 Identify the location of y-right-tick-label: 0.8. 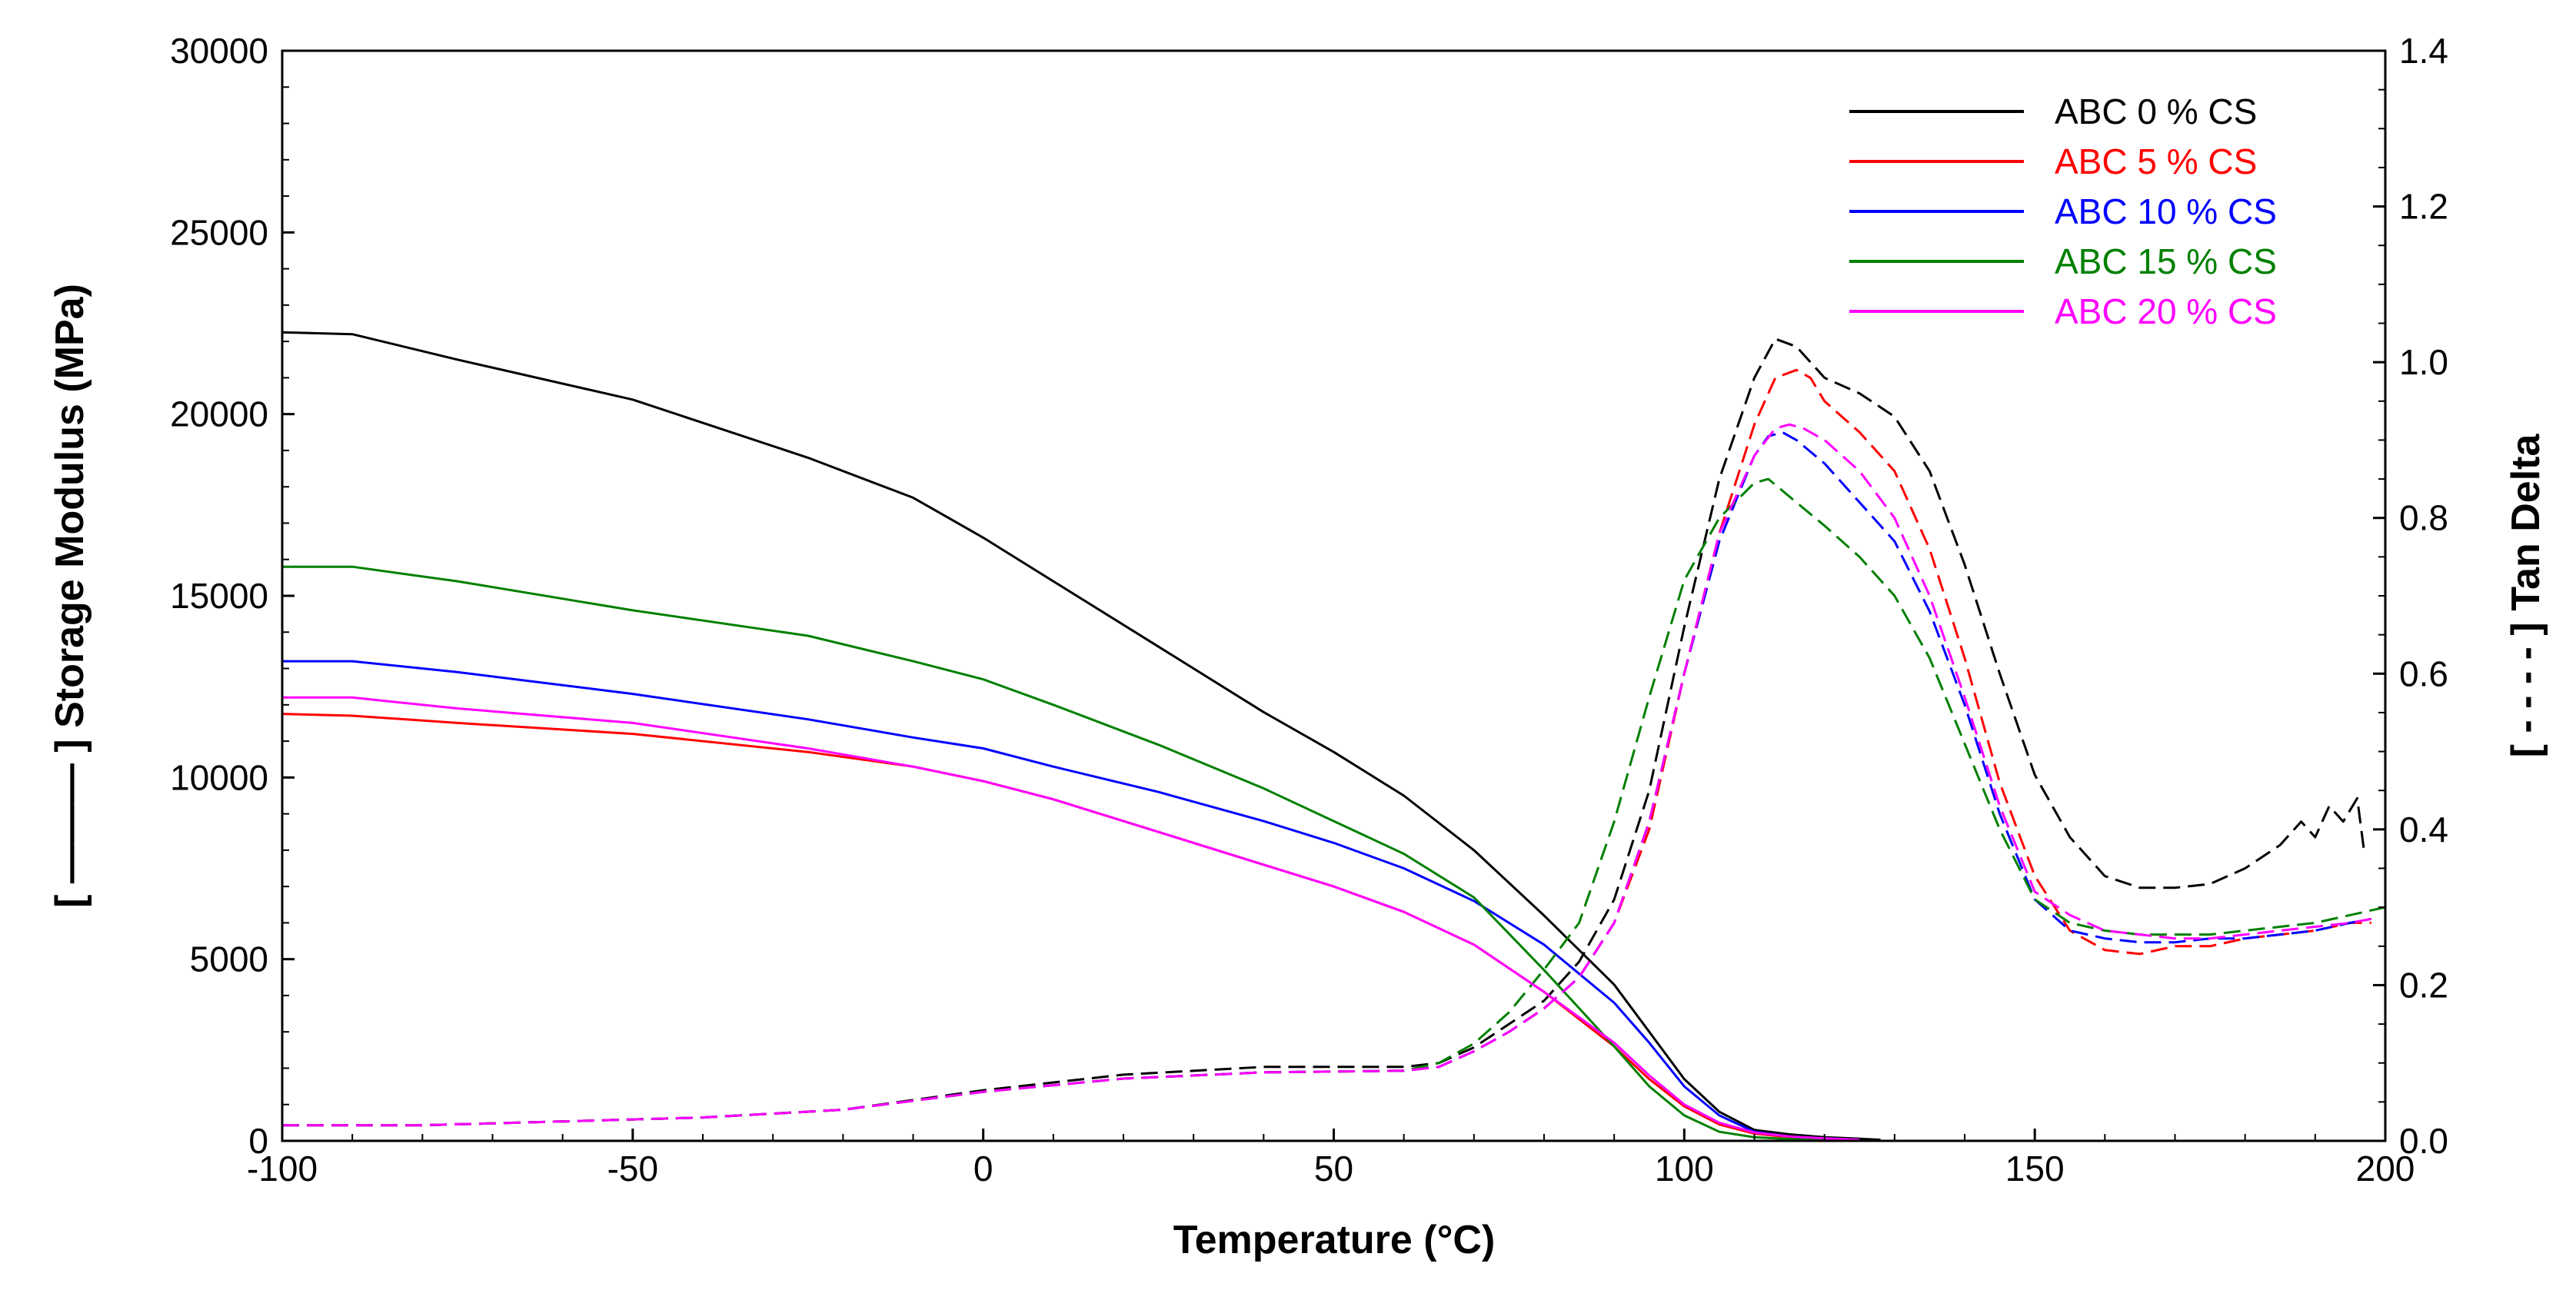
(2423, 518).